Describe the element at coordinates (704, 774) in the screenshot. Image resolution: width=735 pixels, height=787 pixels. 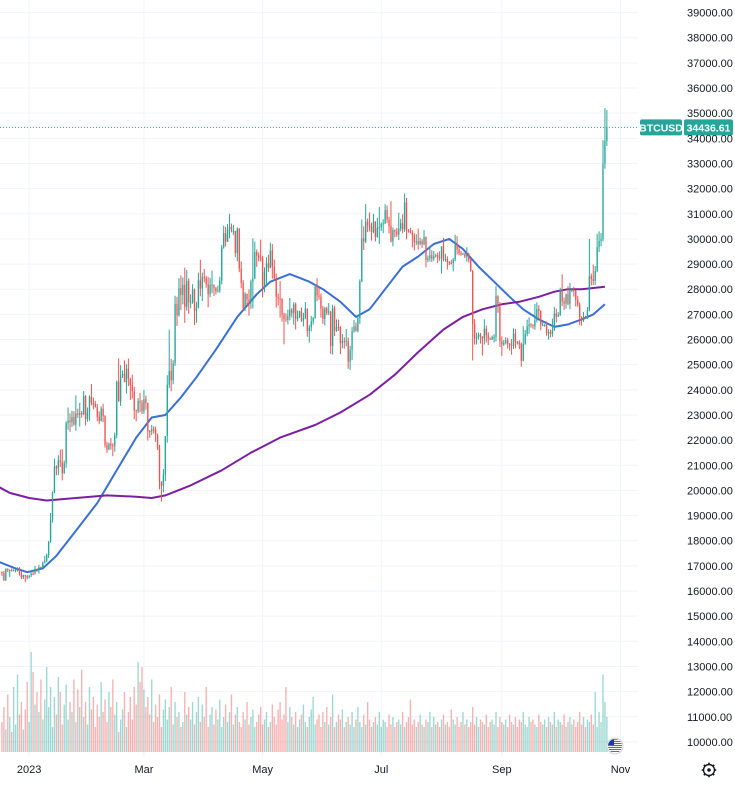
I see `gear-tooth` at that location.